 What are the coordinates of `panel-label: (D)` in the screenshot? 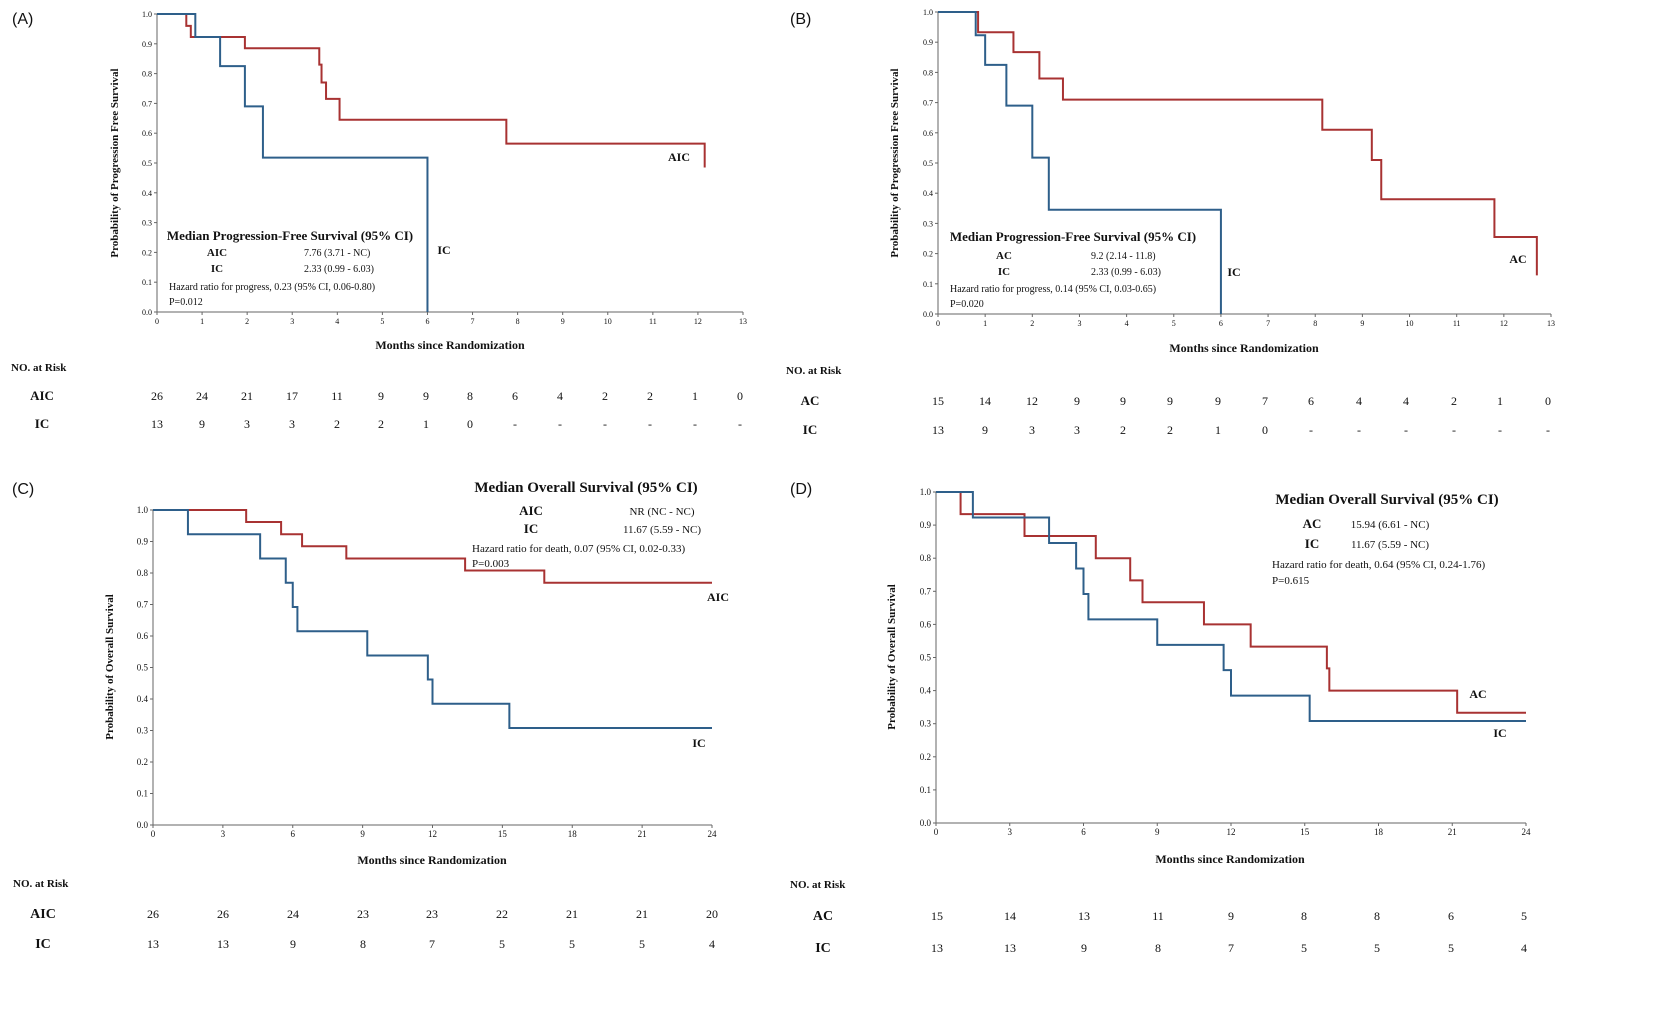 It's located at (801, 489).